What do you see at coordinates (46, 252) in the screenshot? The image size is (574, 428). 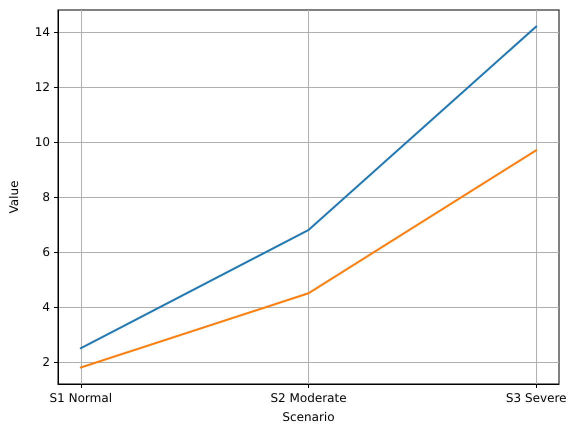 I see `y-tick-label: 6` at bounding box center [46, 252].